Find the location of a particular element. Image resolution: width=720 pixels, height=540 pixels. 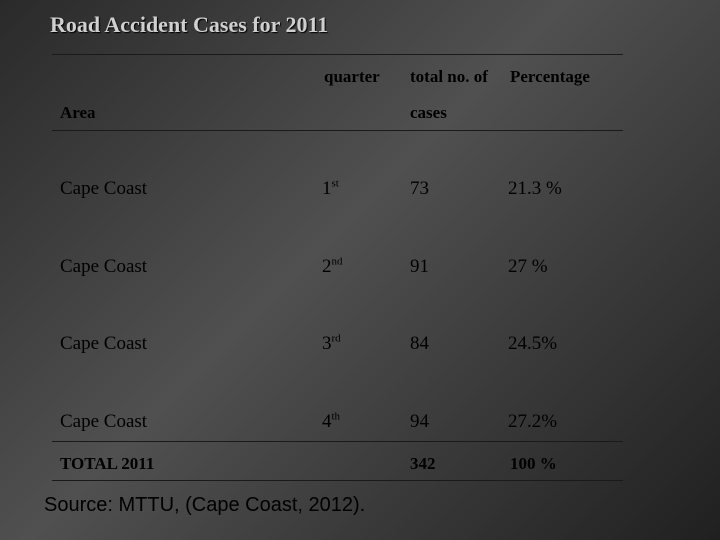

slide-title: Road Accident Cases for 2011 is located at coordinates (189, 24).